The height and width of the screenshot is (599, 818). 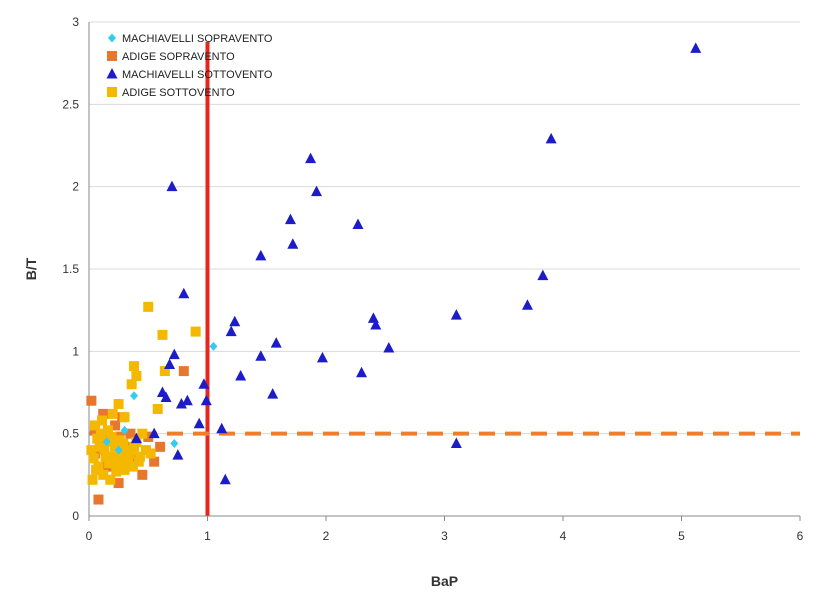 I want to click on legend-label: ADIGE SOPRAVENTO, so click(x=178, y=57).